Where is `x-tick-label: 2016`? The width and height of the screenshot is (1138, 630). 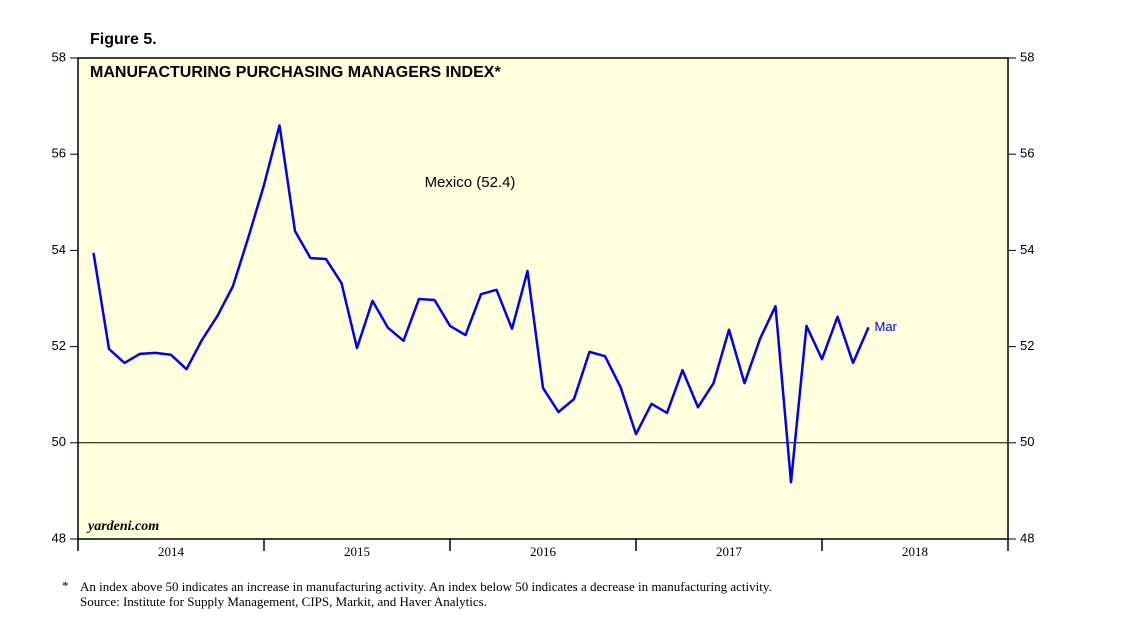
x-tick-label: 2016 is located at coordinates (543, 551).